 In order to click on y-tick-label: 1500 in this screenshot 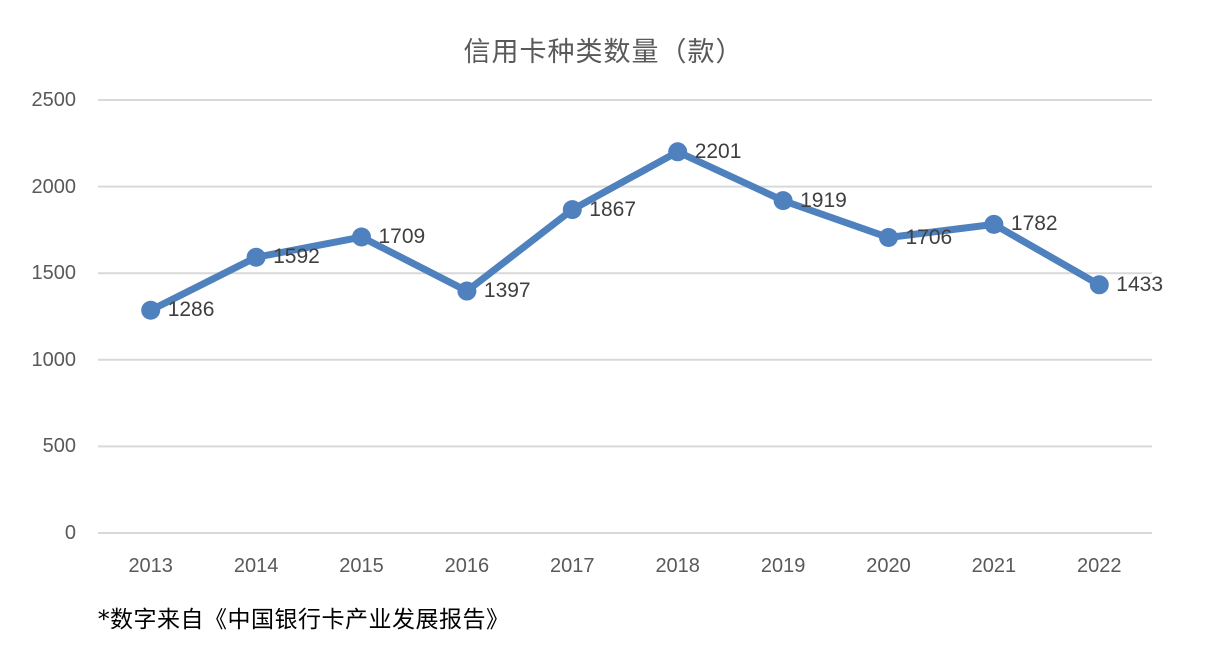, I will do `click(54, 273)`.